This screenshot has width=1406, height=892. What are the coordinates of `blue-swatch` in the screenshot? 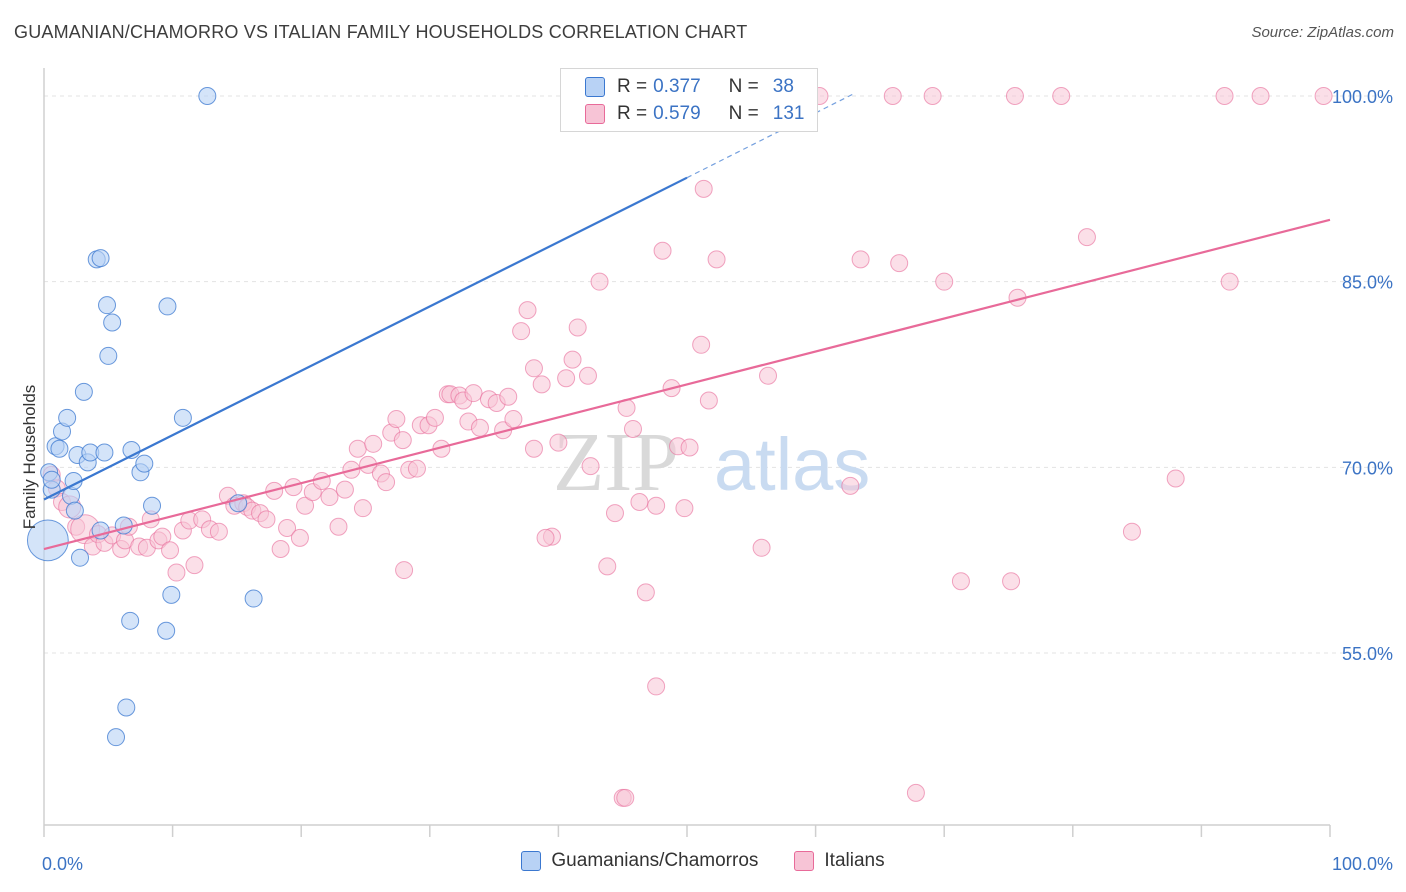 It's located at (595, 87).